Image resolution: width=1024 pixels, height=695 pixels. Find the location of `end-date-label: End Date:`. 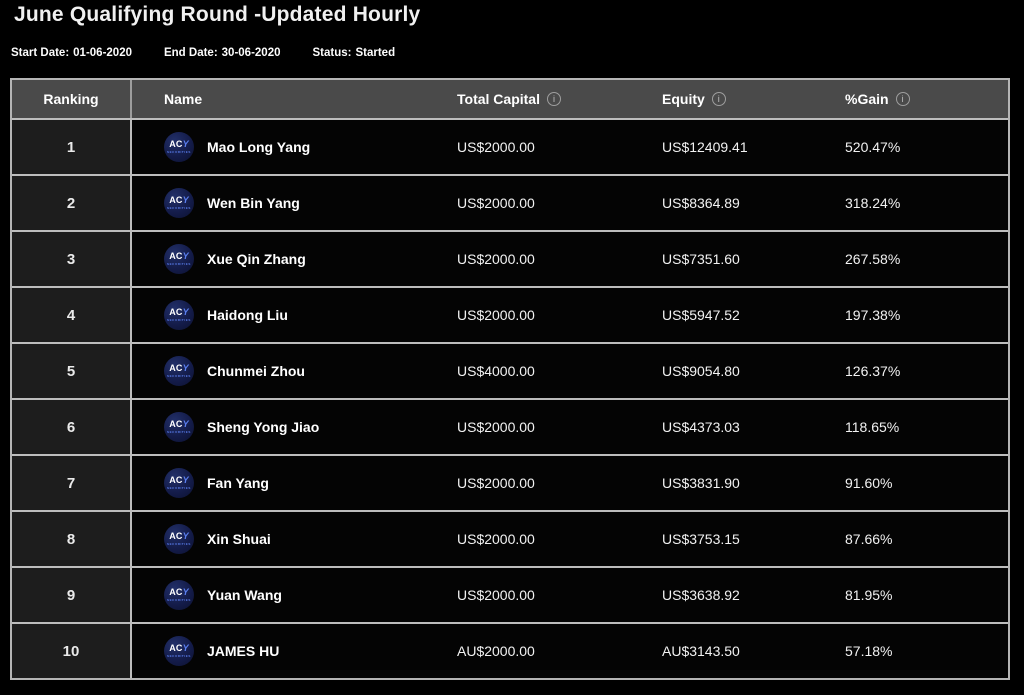

end-date-label: End Date: is located at coordinates (190, 53).